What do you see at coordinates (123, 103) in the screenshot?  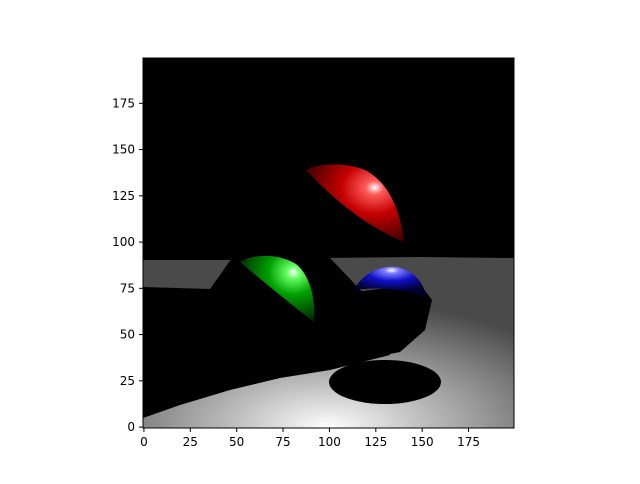 I see `y-tick-label: 175` at bounding box center [123, 103].